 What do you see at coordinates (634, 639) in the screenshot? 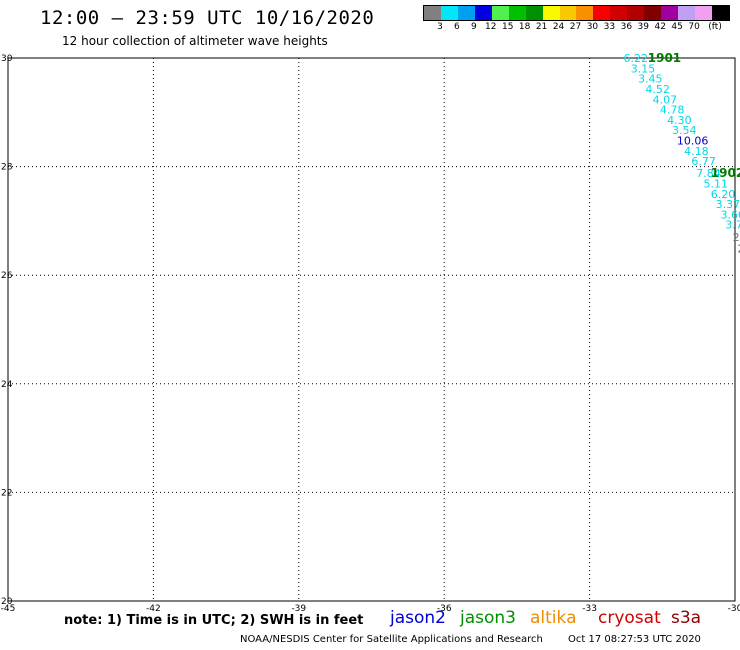
I see `credit-timestamp: Oct 17 08:27:53 UTC 2020` at bounding box center [634, 639].